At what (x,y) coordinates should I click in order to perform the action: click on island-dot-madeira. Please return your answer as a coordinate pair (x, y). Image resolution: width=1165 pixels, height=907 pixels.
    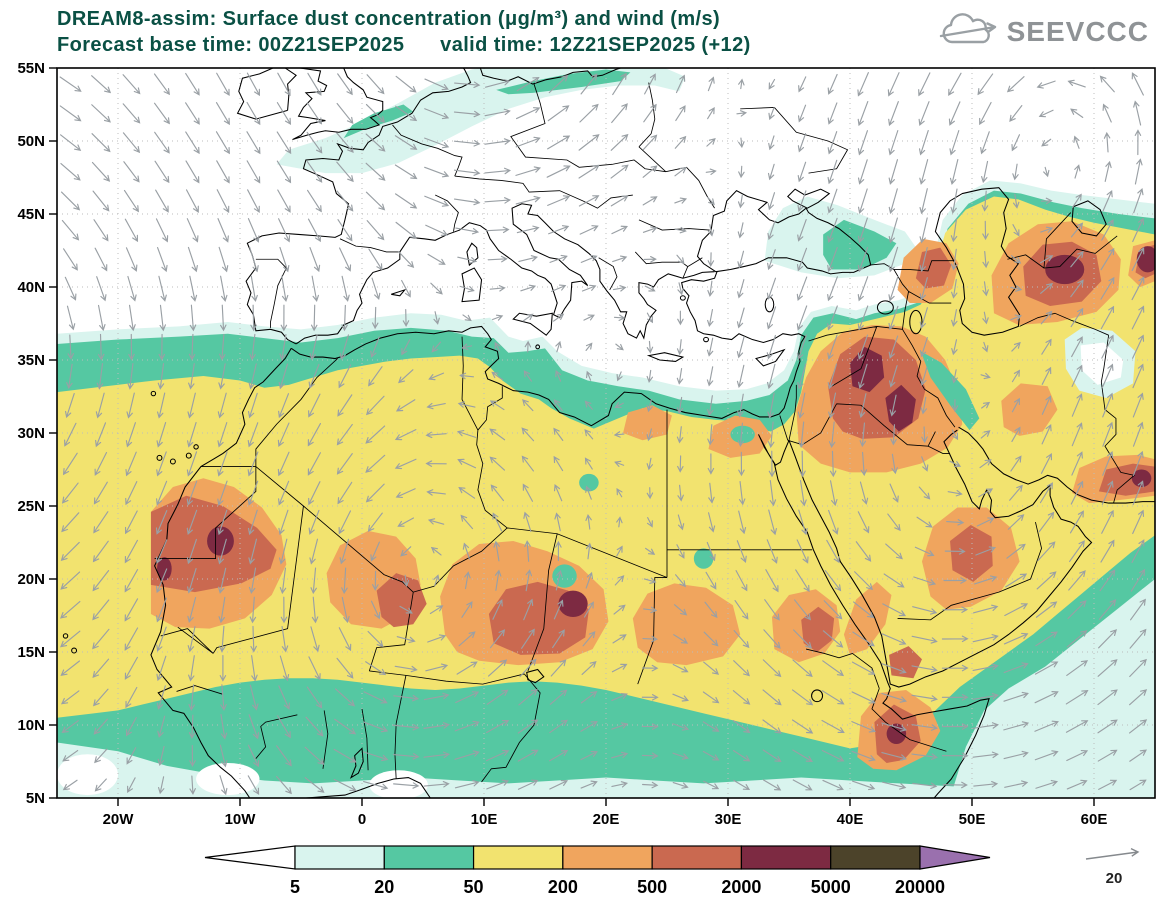
    Looking at the image, I should click on (153, 393).